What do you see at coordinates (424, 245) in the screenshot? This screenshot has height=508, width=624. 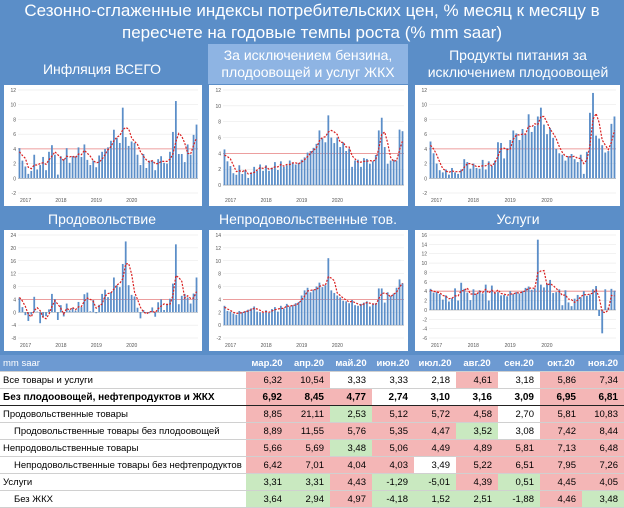 I see `y-tick-label: 14` at bounding box center [424, 245].